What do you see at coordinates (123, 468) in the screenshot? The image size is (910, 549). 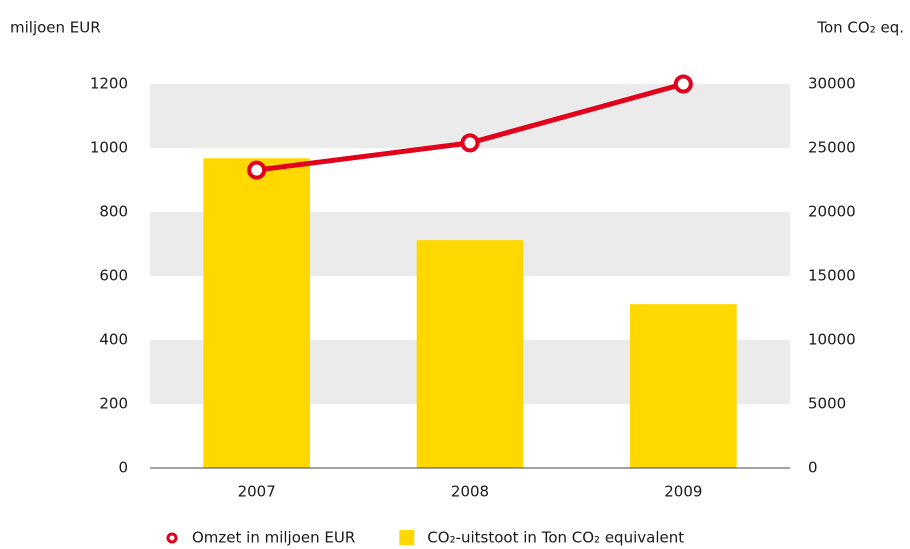 I see `y-tick-label: 0` at bounding box center [123, 468].